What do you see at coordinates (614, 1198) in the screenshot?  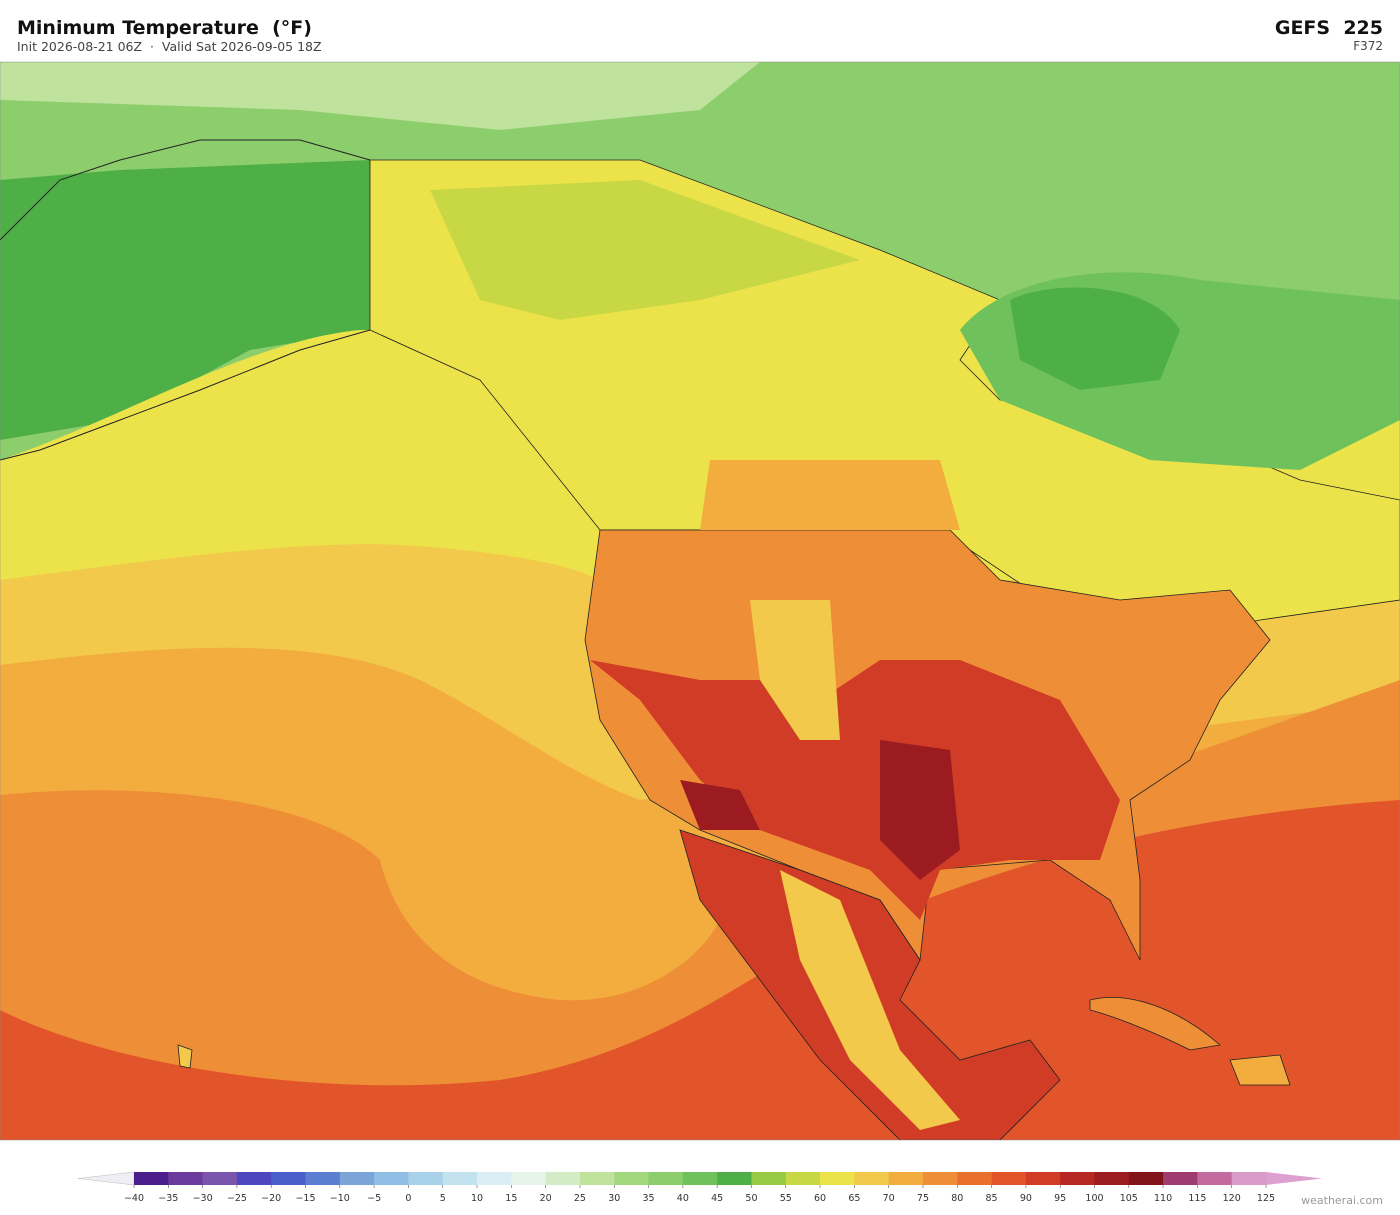 I see `colorbar-tick-label: 30` at bounding box center [614, 1198].